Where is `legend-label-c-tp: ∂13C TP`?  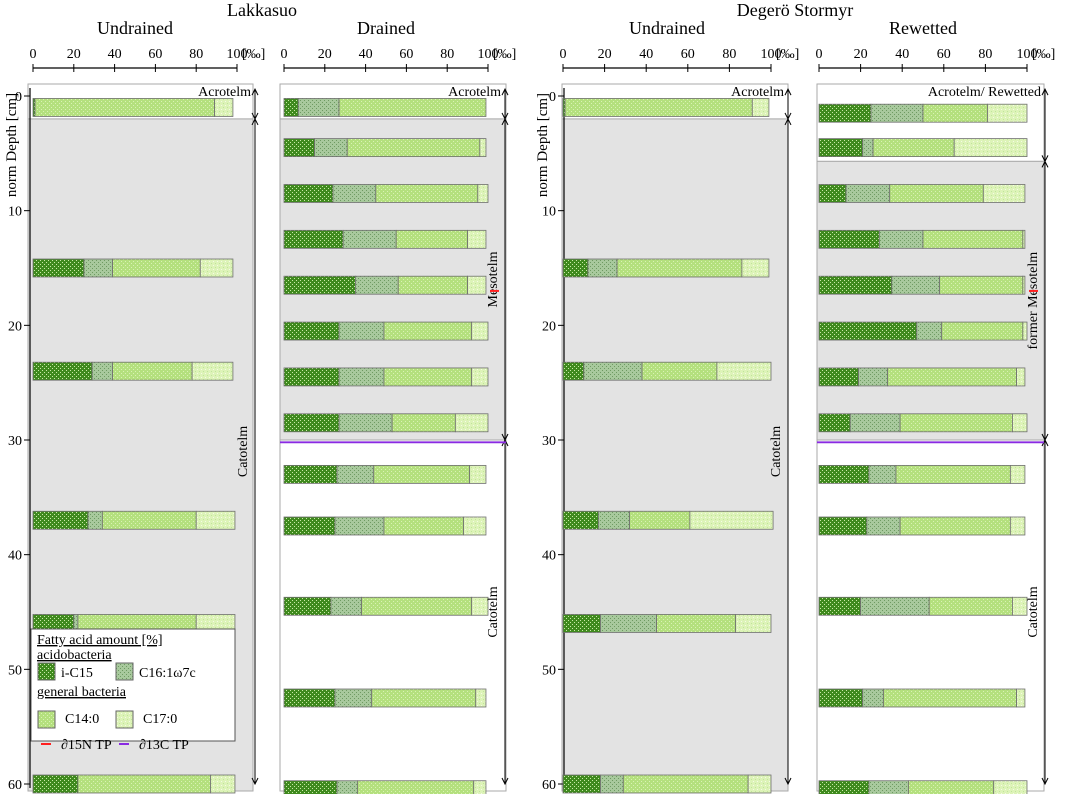 legend-label-c-tp: ∂13C TP is located at coordinates (164, 745).